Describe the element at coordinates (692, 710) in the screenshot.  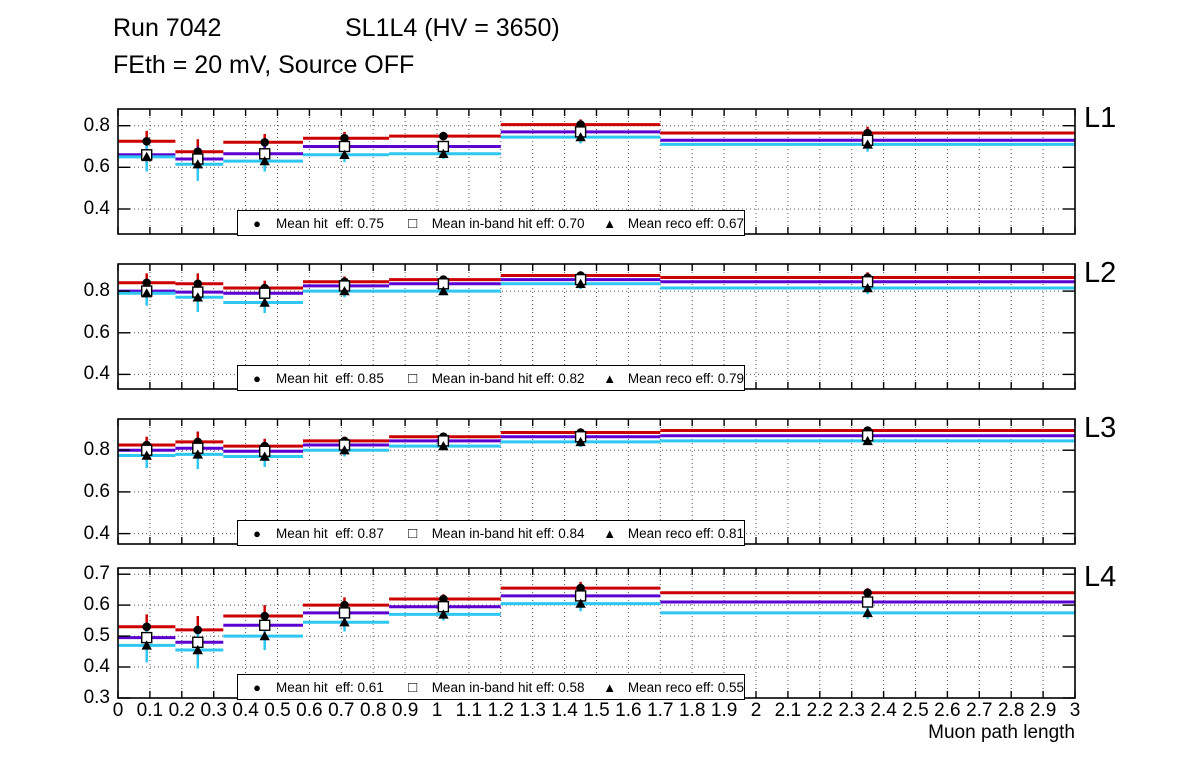
I see `x-tick-label: 1.8` at that location.